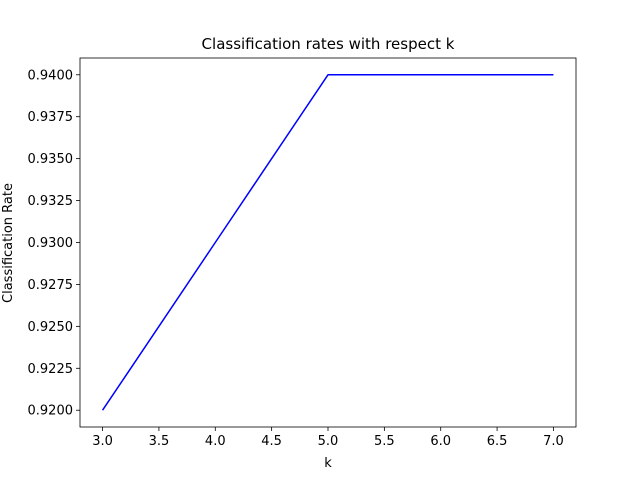 The height and width of the screenshot is (480, 640). Describe the element at coordinates (51, 285) in the screenshot. I see `y-tick-label: 0.9275` at that location.